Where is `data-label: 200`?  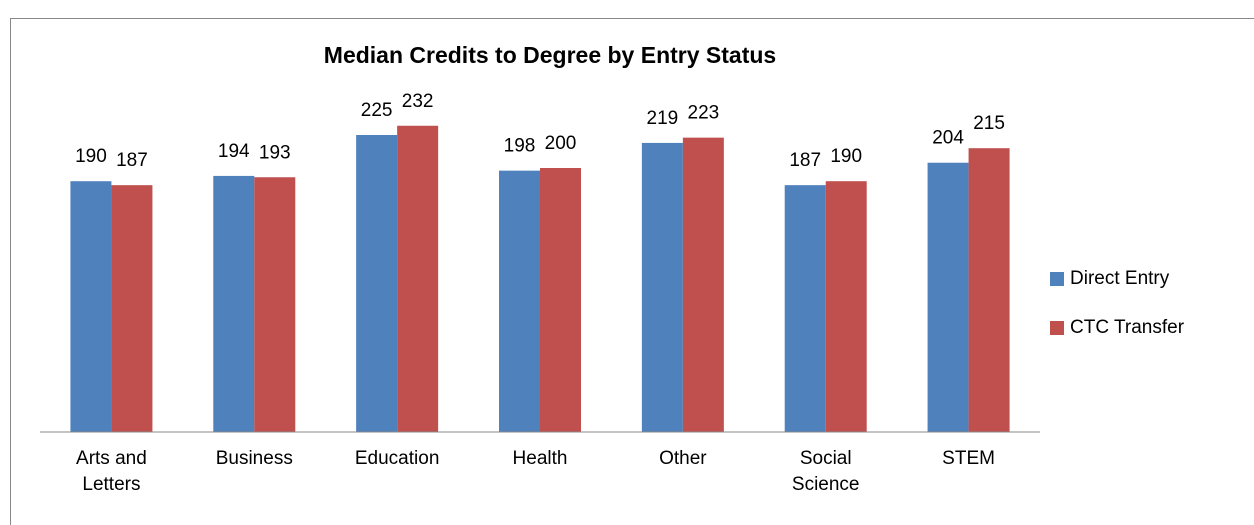
data-label: 200 is located at coordinates (561, 143).